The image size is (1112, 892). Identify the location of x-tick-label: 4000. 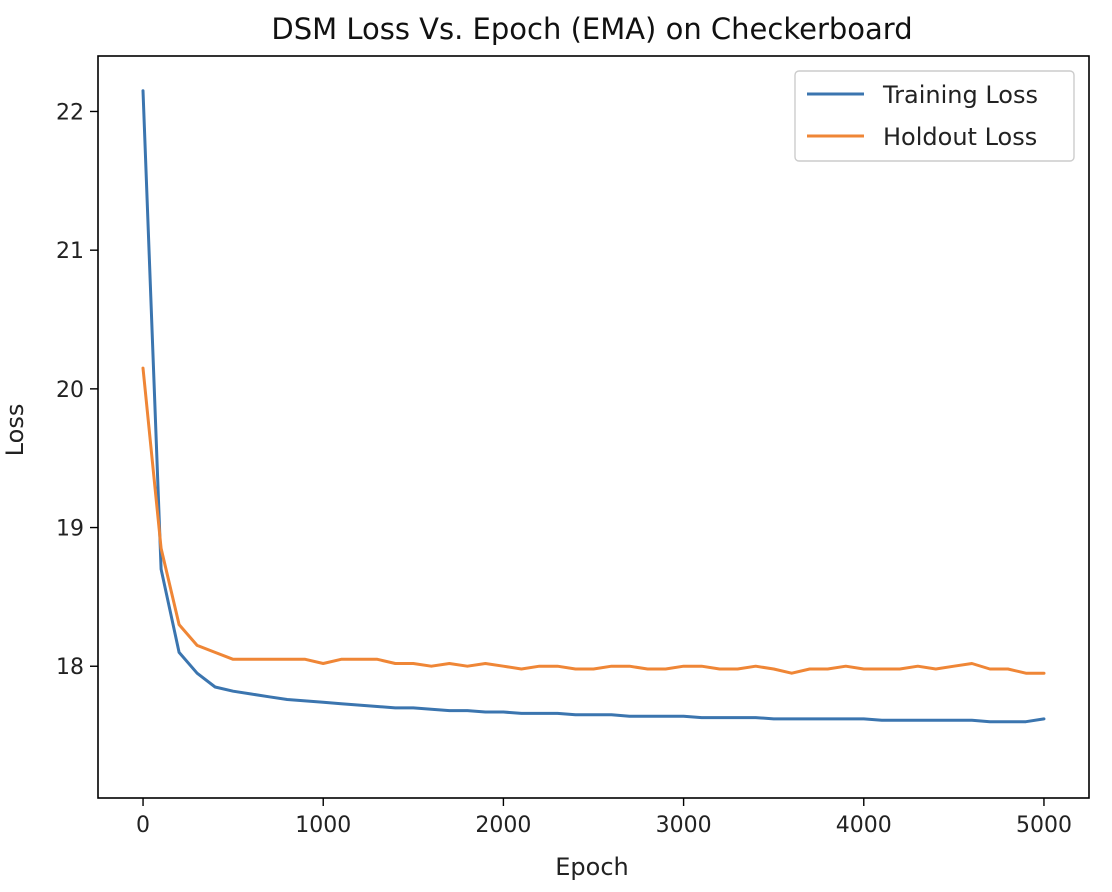
(864, 825).